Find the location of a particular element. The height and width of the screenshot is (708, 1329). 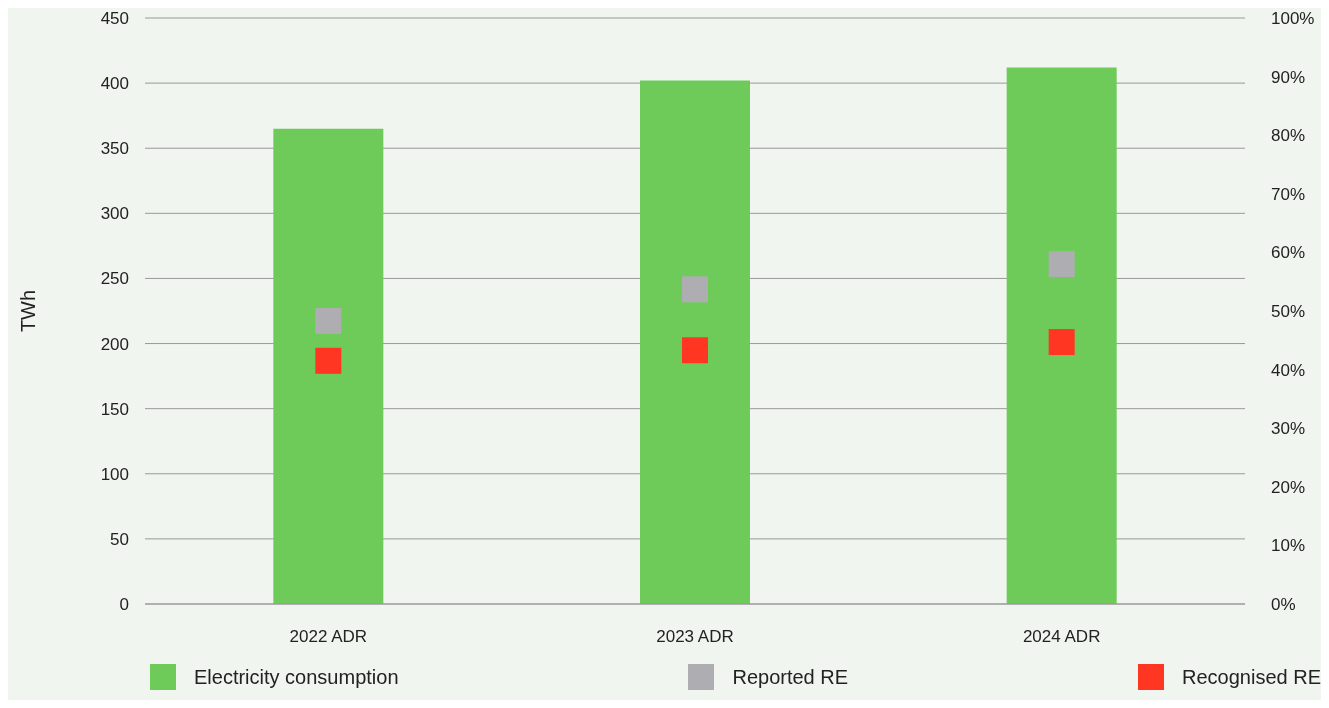

legend-label: Recognised RE is located at coordinates (1251, 677).